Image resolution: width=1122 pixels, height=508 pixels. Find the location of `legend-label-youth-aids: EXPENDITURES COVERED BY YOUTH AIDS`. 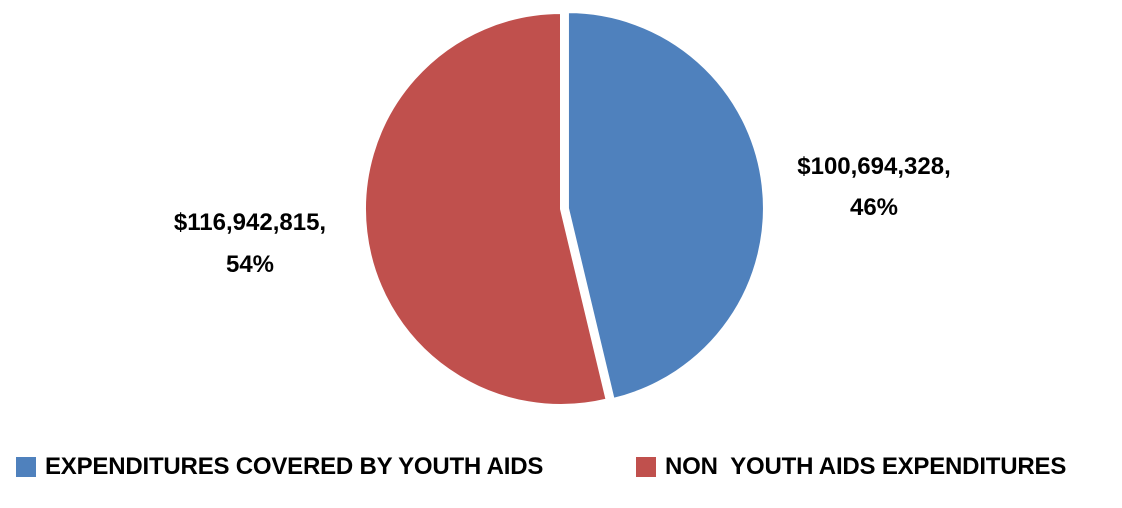

legend-label-youth-aids: EXPENDITURES COVERED BY YOUTH AIDS is located at coordinates (294, 466).